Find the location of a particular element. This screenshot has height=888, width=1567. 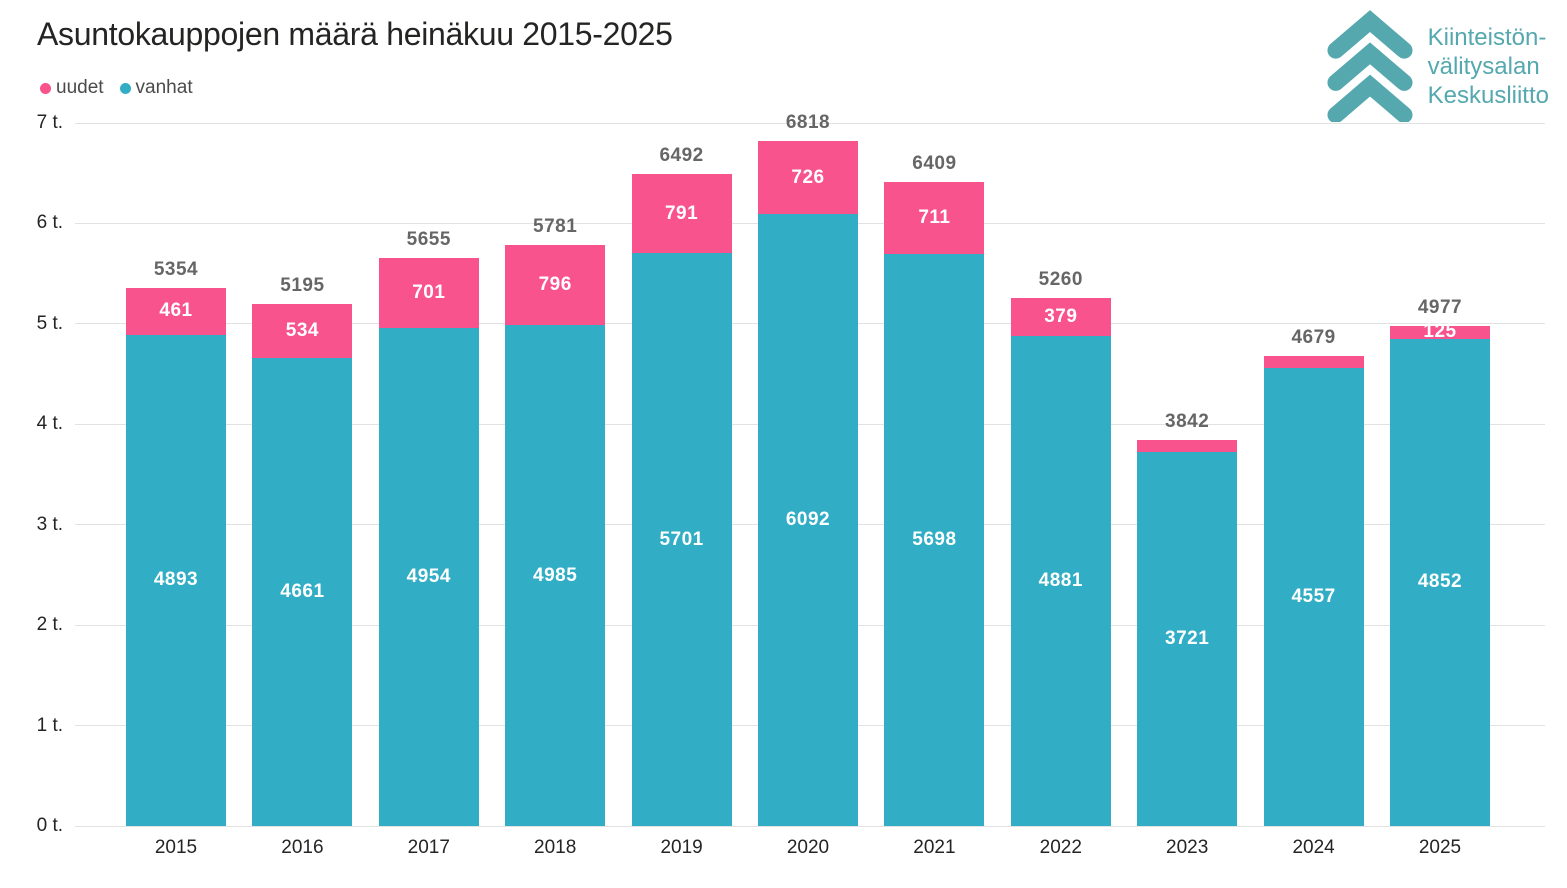

segment-vanhat-2019 is located at coordinates (681, 539).